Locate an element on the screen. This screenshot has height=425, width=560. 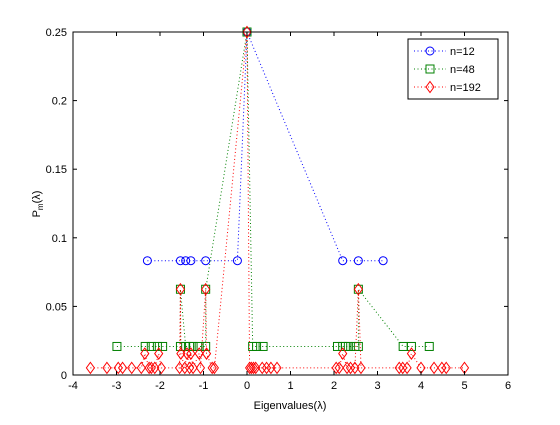
x-axis-label: Eigenvalues(λ) is located at coordinates (290, 406).